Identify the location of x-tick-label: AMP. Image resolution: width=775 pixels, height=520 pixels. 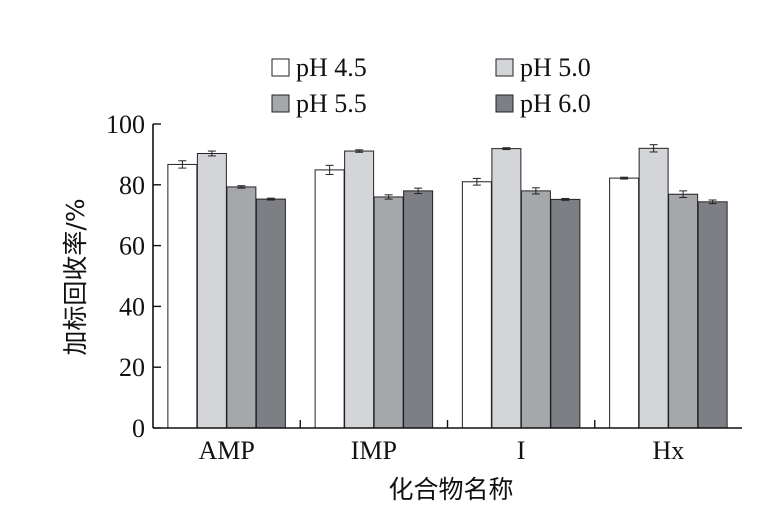
(226, 450).